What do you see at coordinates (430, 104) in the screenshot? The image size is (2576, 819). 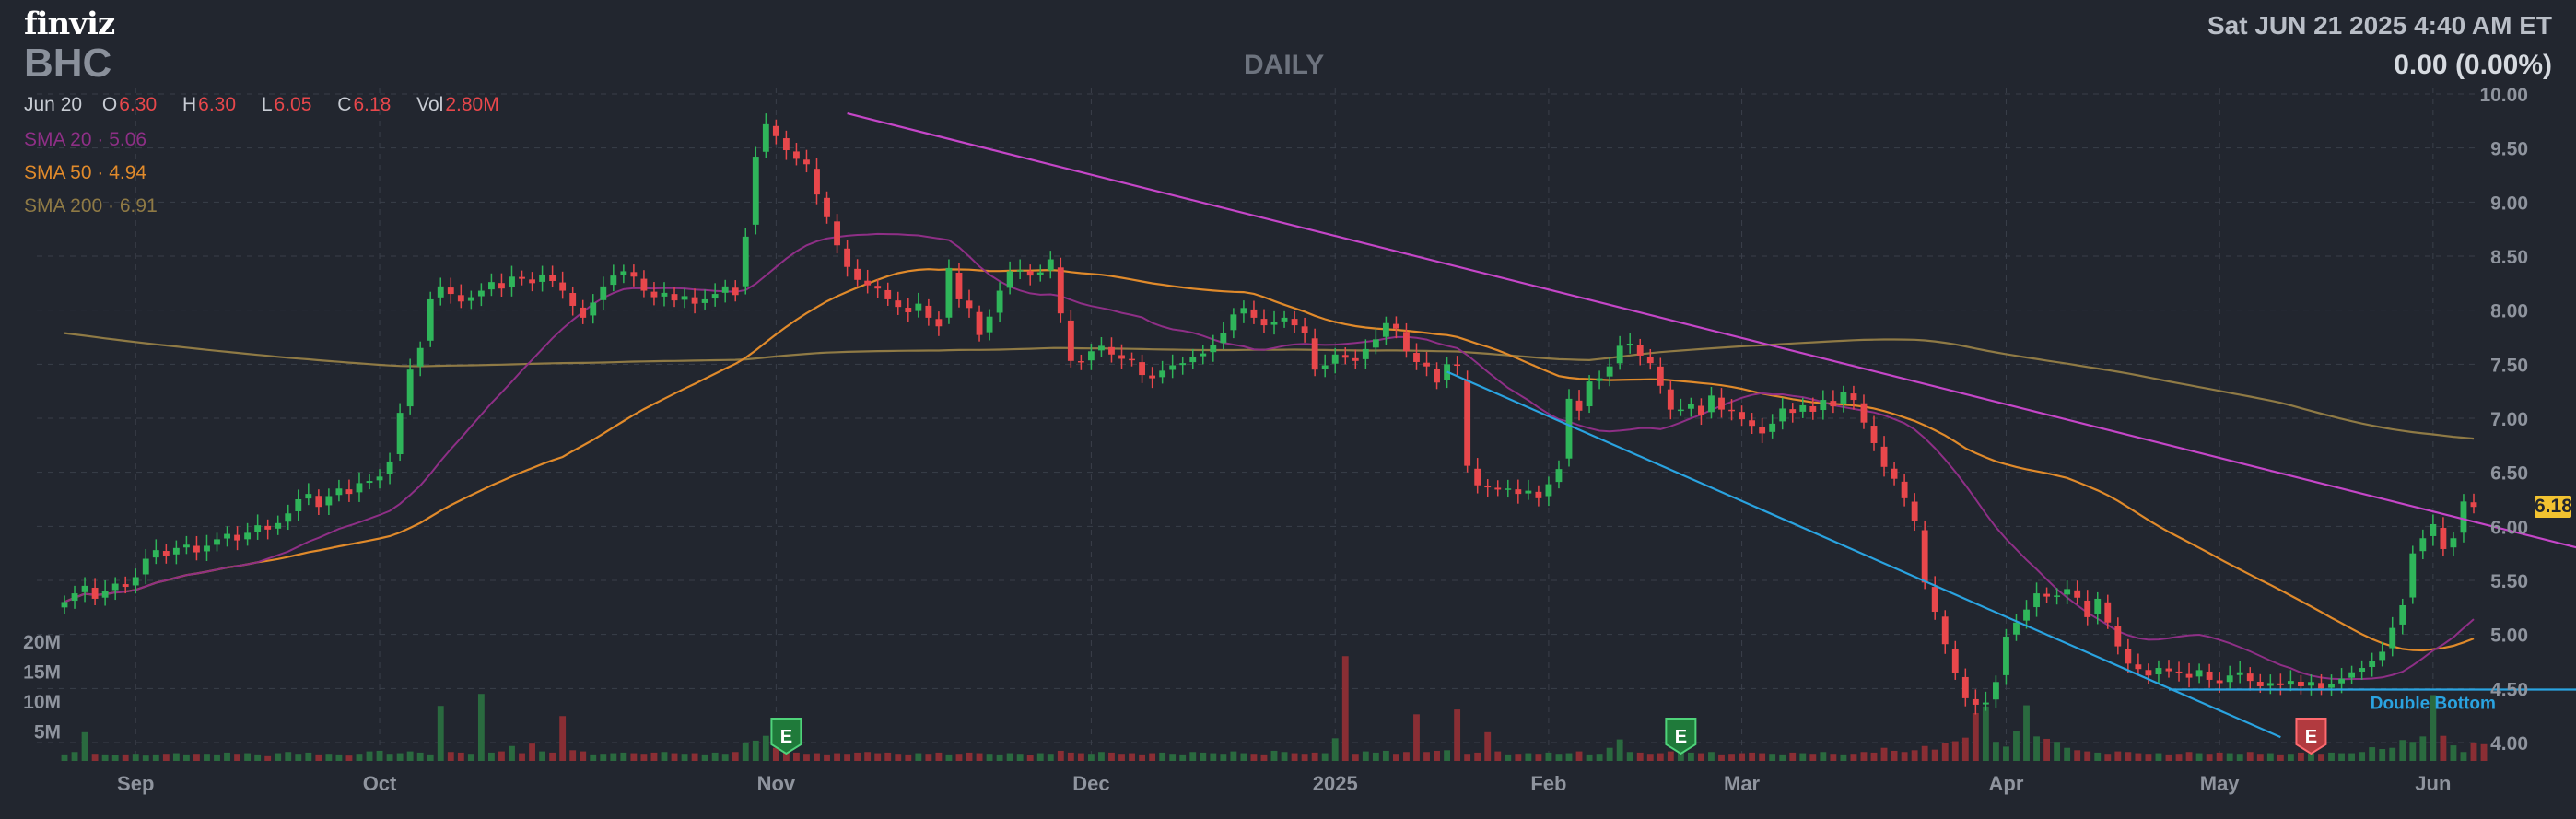 I see `volume-label: Vol` at bounding box center [430, 104].